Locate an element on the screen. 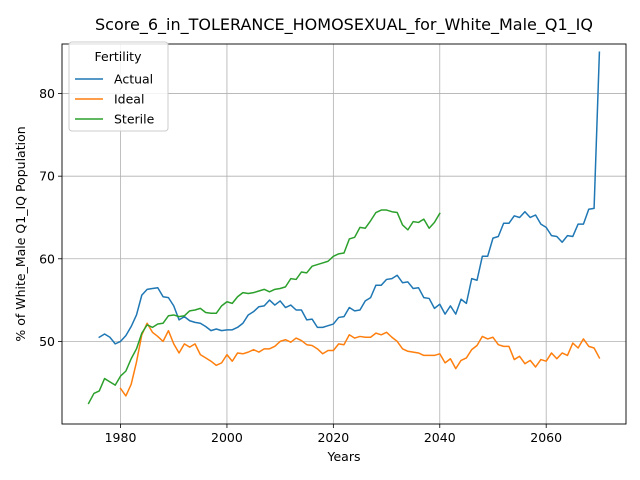 Image resolution: width=640 pixels, height=480 pixels. x-tick-label: 2000 is located at coordinates (227, 437).